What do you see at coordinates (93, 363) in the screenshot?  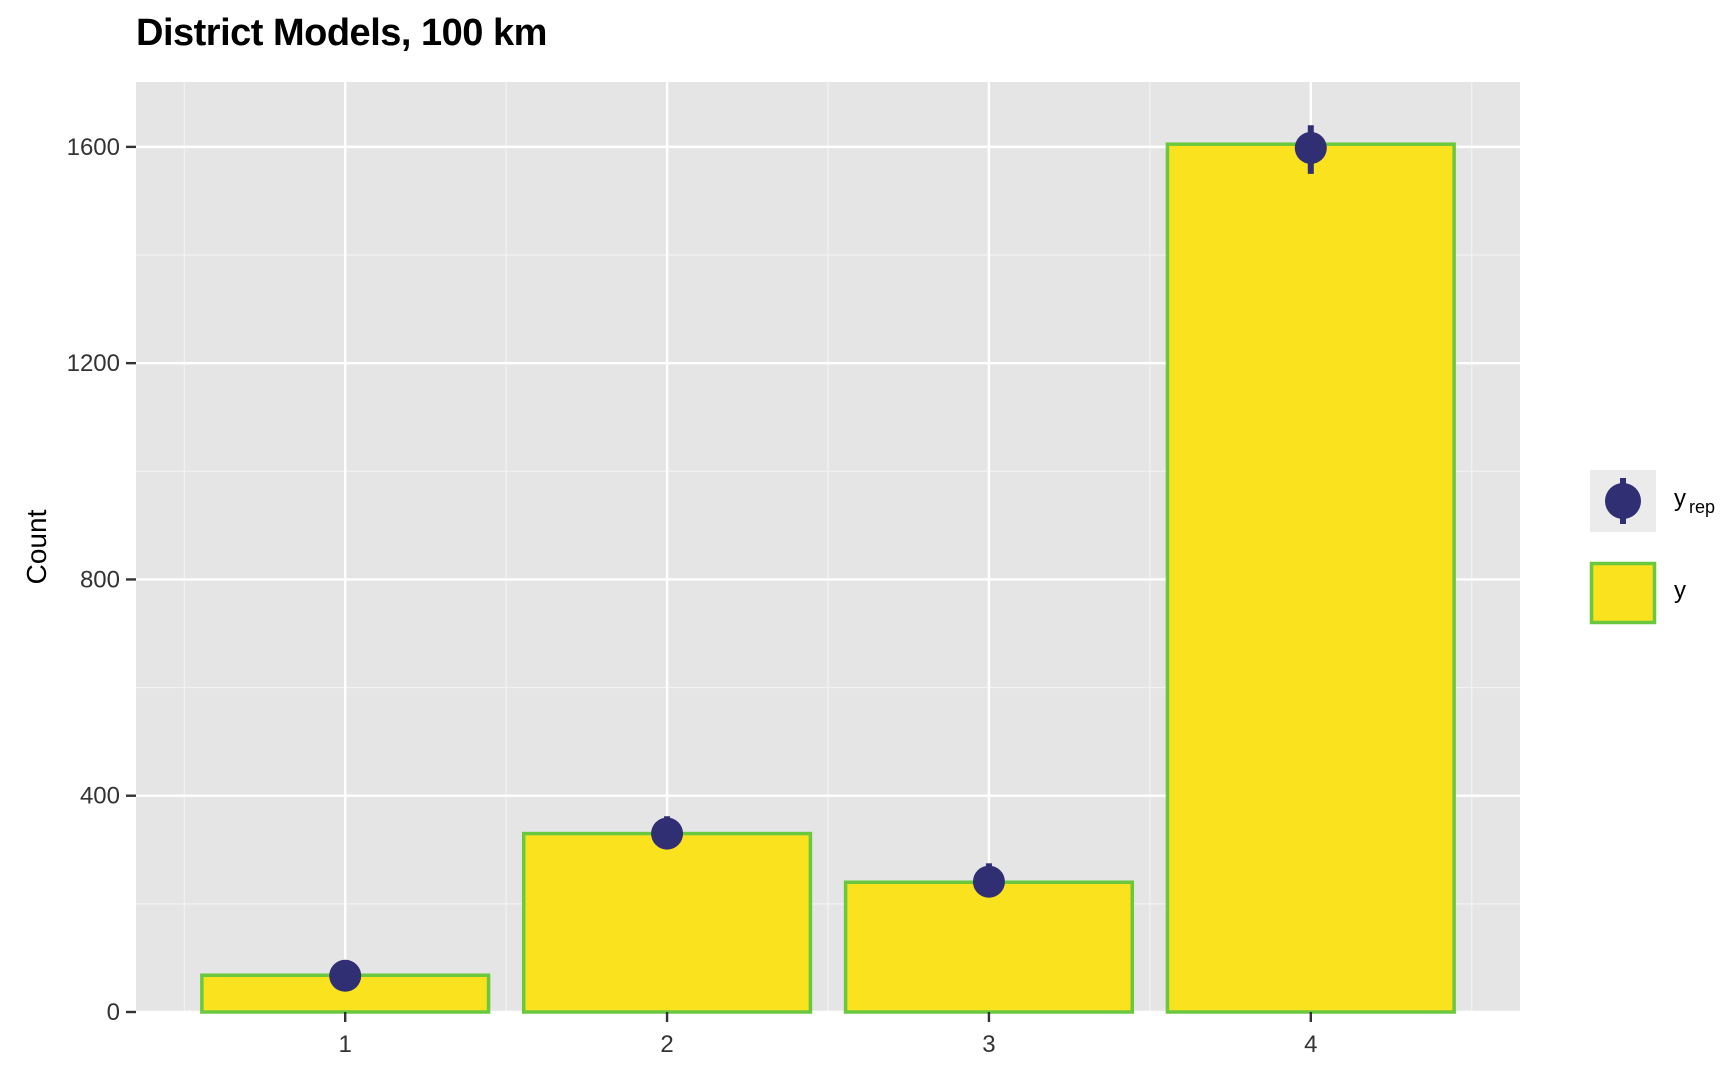 I see `y-tick-label: 1200` at bounding box center [93, 363].